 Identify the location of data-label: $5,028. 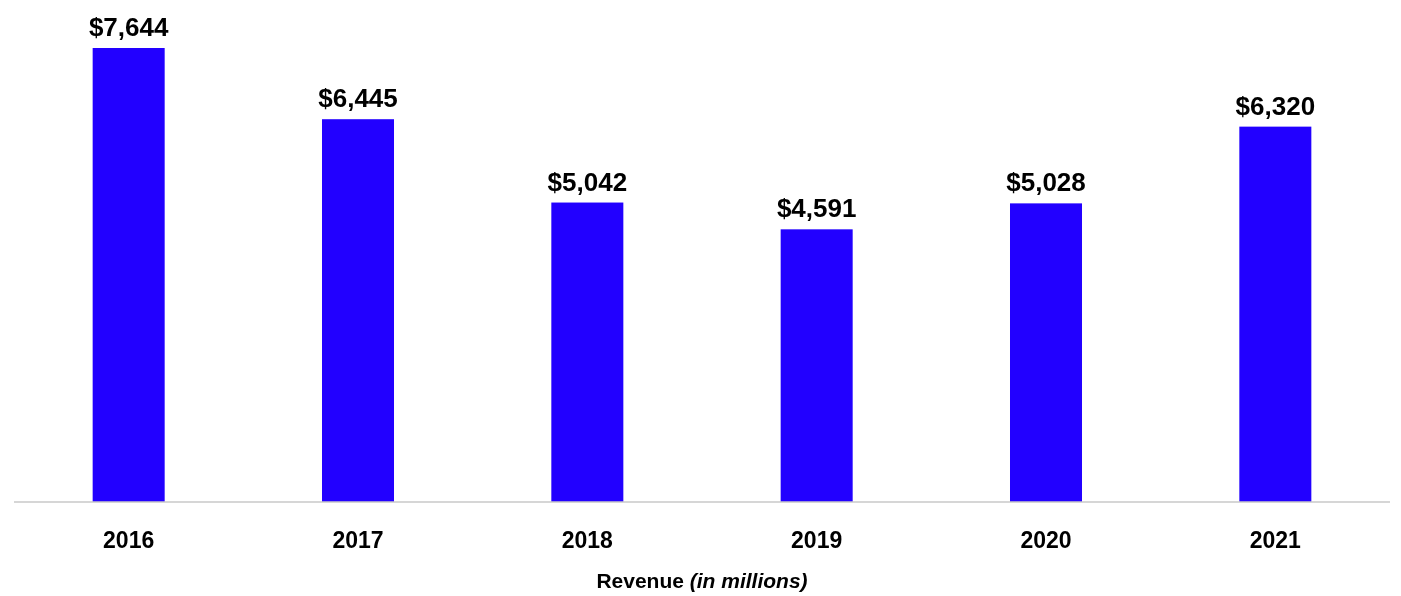
(1046, 182).